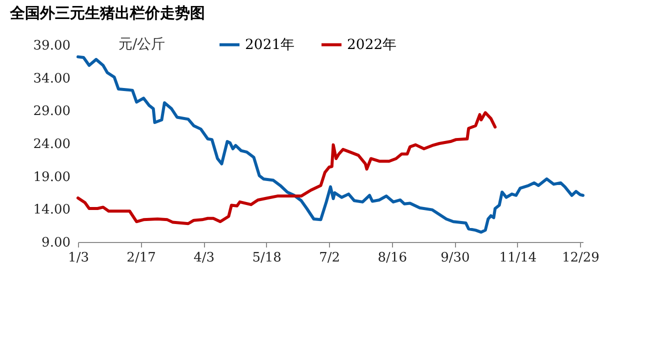 This screenshot has width=667, height=345. I want to click on x-tick-label: 4/3, so click(204, 258).